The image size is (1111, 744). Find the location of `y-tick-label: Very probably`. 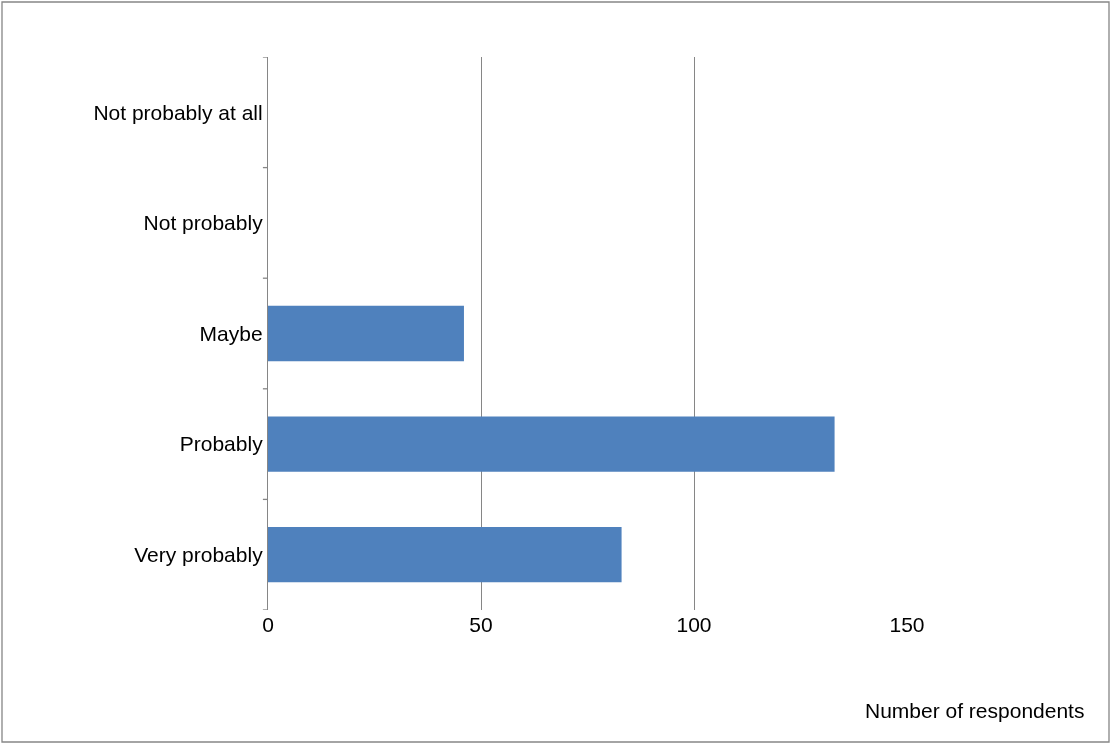

y-tick-label: Very probably is located at coordinates (199, 555).